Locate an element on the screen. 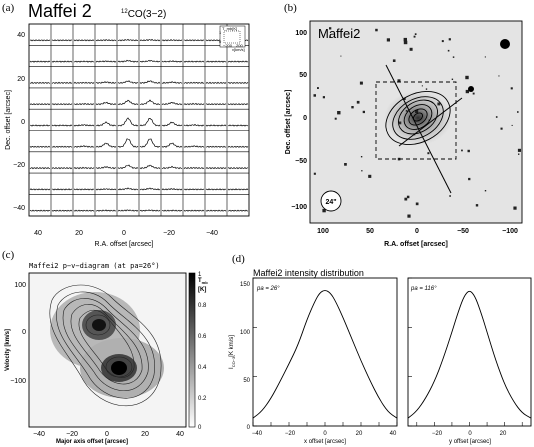 This screenshot has width=534, height=447. left-xtick: 0 is located at coordinates (325, 434).